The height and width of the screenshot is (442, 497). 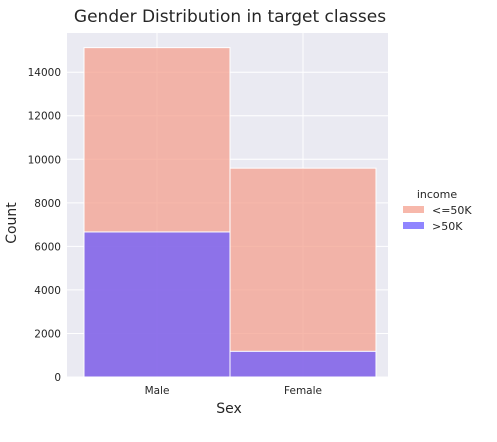 What do you see at coordinates (44, 225) in the screenshot?
I see `y-axis: 0 2000 4000 6000 8000 10000 12000 14000` at bounding box center [44, 225].